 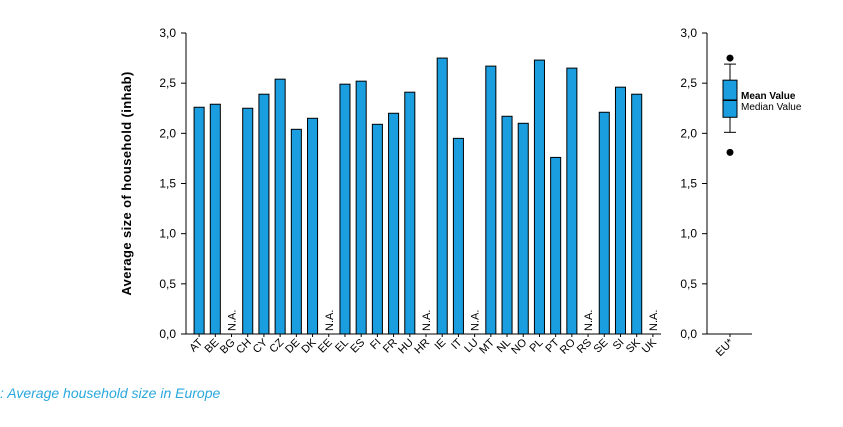 What do you see at coordinates (196, 345) in the screenshot?
I see `x-tick-label: AT` at bounding box center [196, 345].